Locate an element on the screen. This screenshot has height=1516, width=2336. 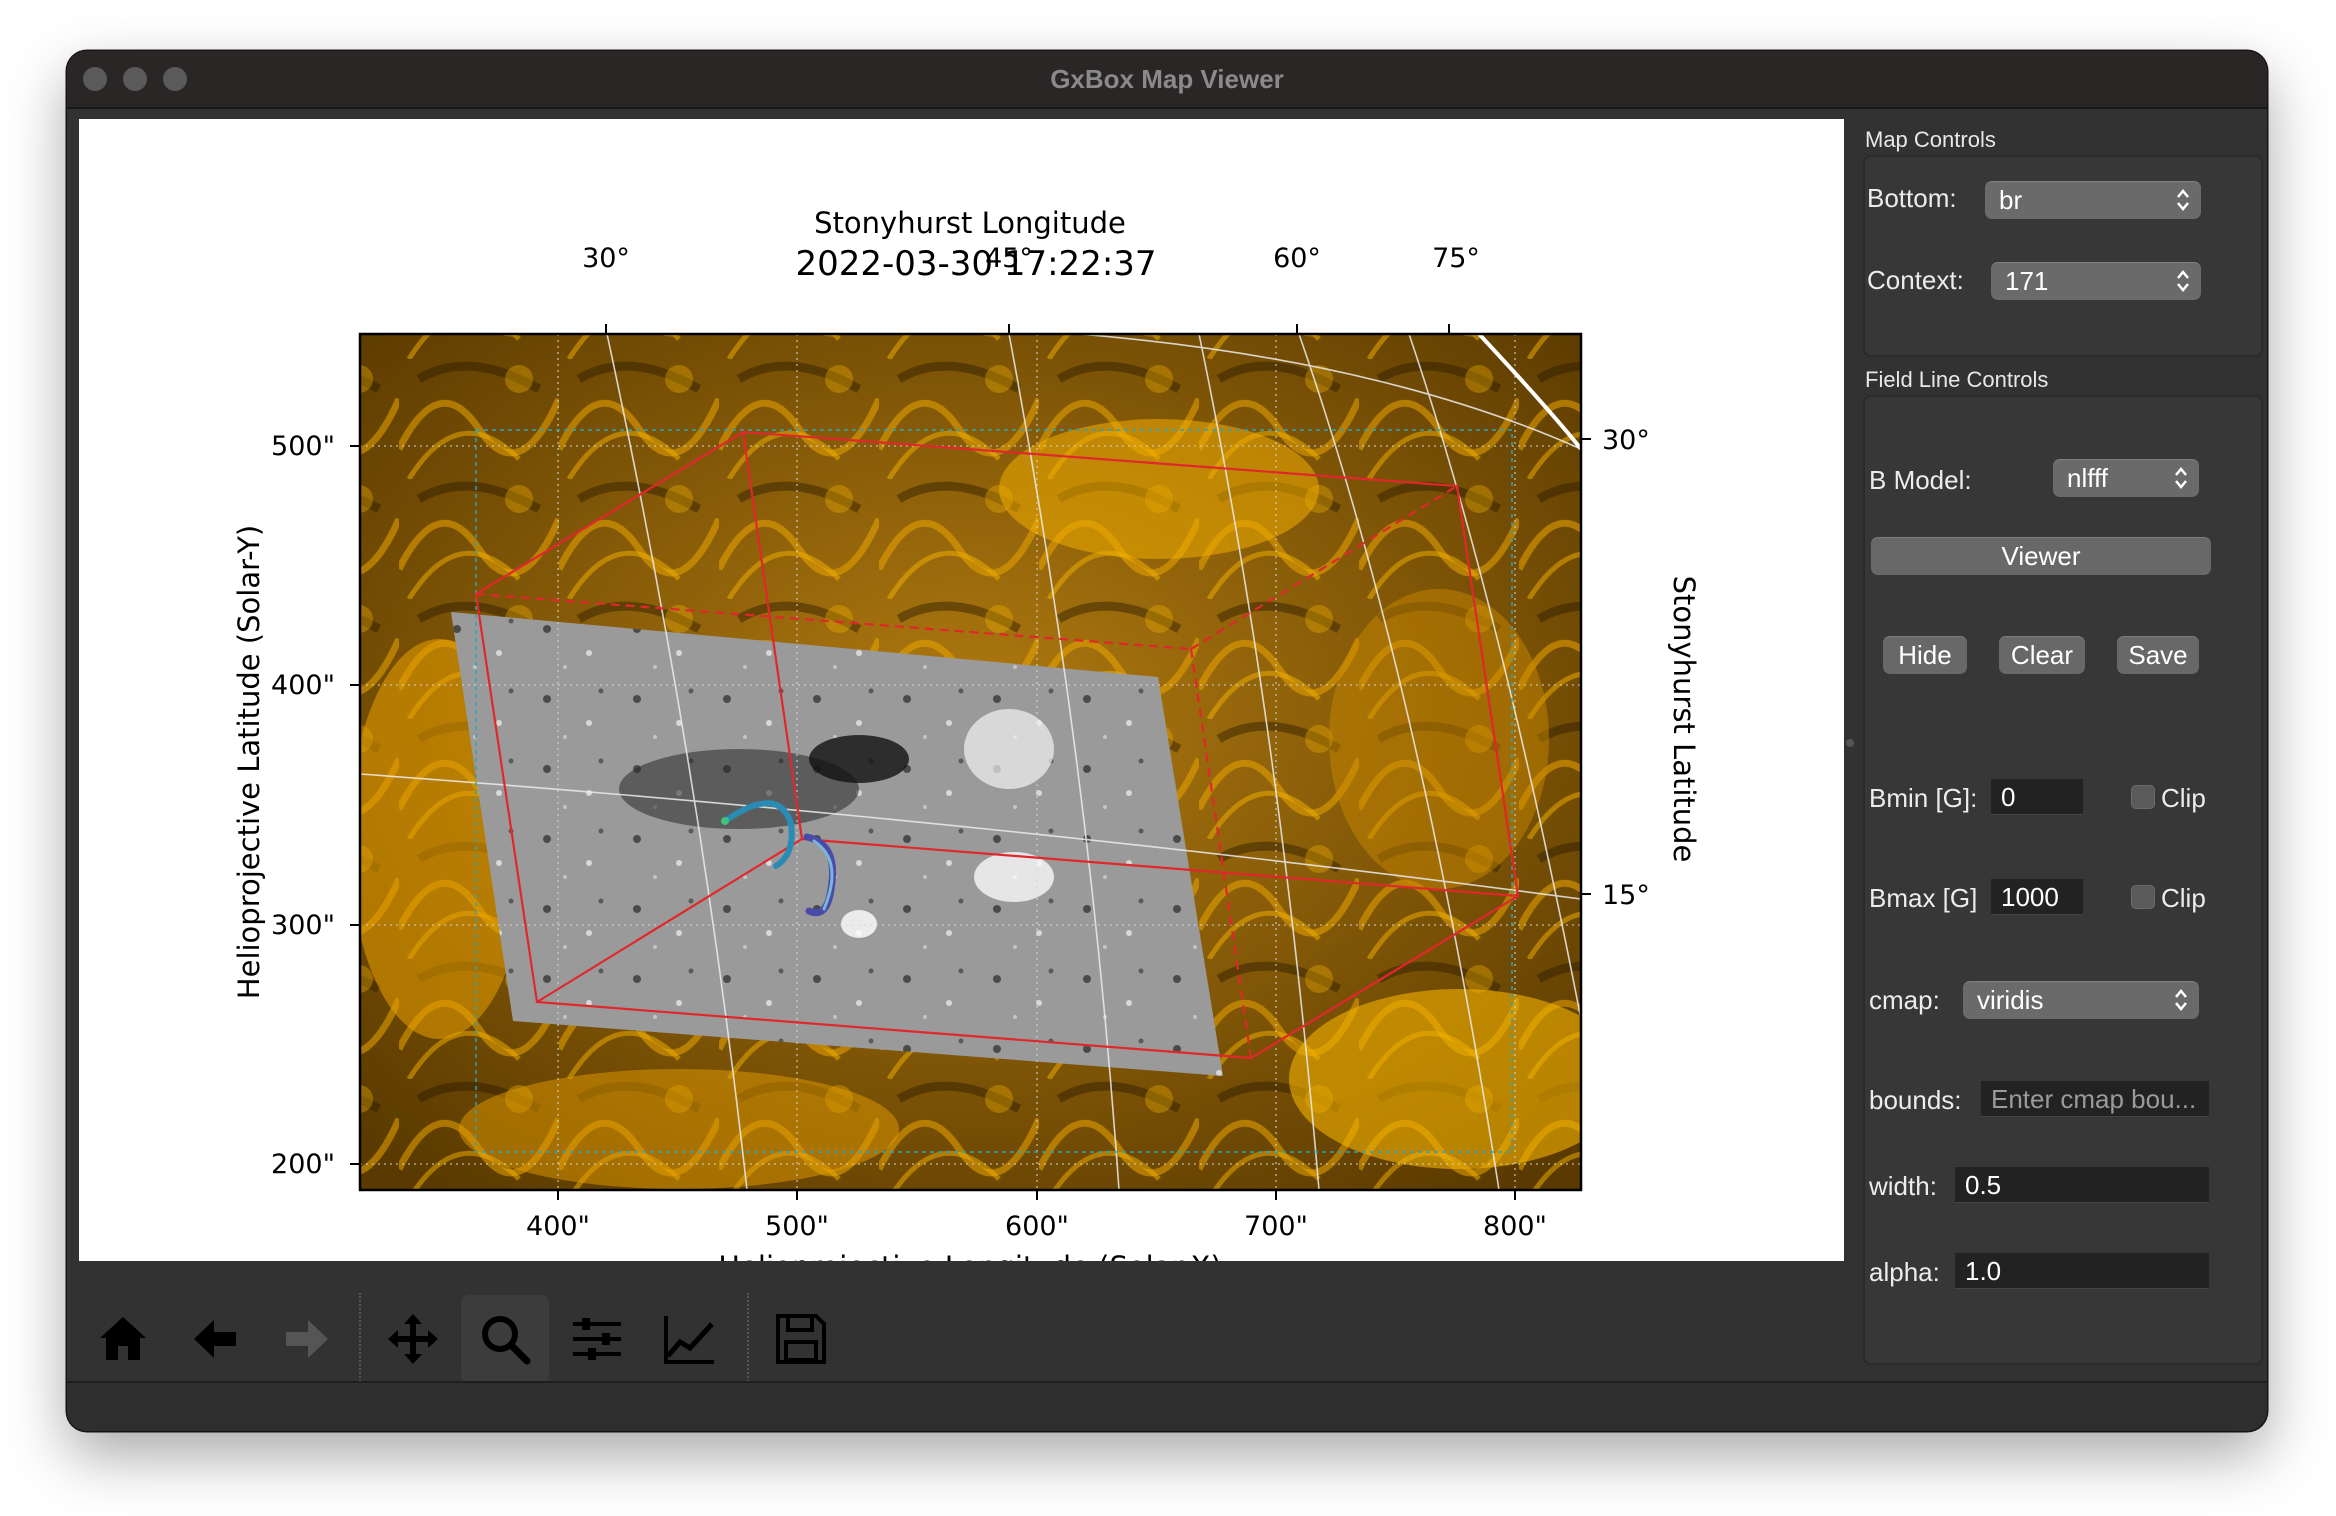
pan-button is located at coordinates (413, 1339).